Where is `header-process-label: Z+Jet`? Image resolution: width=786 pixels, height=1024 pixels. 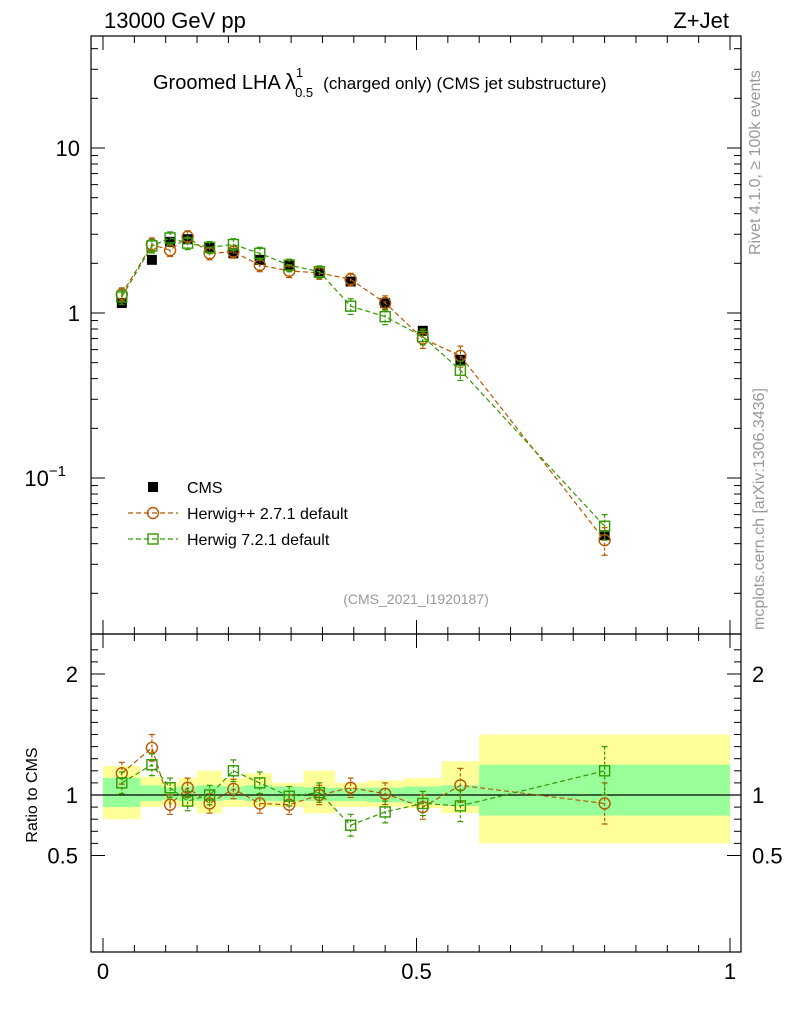
header-process-label: Z+Jet is located at coordinates (701, 20).